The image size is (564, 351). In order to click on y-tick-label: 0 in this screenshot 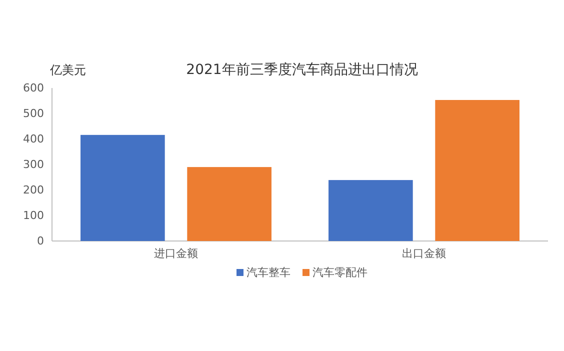, I will do `click(40, 241)`.